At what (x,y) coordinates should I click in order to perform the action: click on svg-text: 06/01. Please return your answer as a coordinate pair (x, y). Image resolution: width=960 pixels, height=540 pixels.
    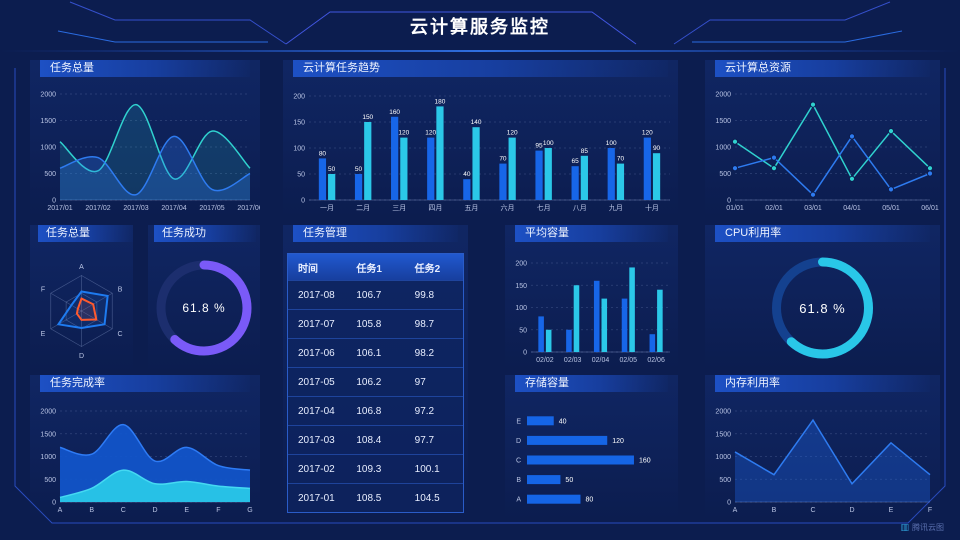
    Looking at the image, I should click on (930, 208).